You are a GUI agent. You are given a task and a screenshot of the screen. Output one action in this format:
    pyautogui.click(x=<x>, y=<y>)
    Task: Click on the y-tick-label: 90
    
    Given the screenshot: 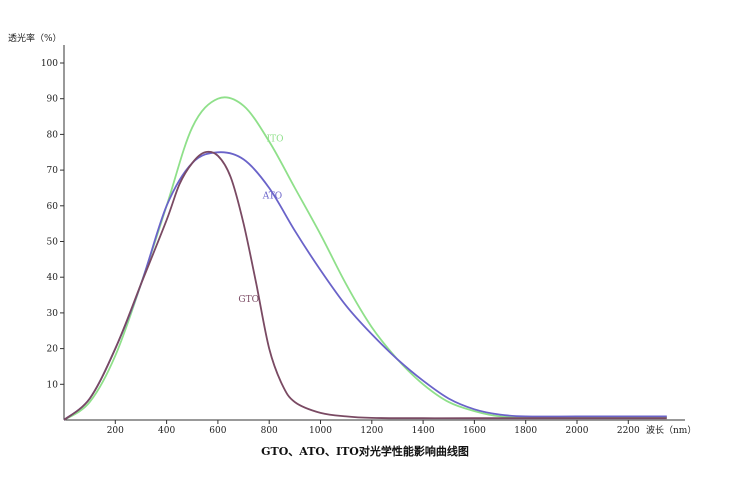 What is the action you would take?
    pyautogui.click(x=53, y=100)
    